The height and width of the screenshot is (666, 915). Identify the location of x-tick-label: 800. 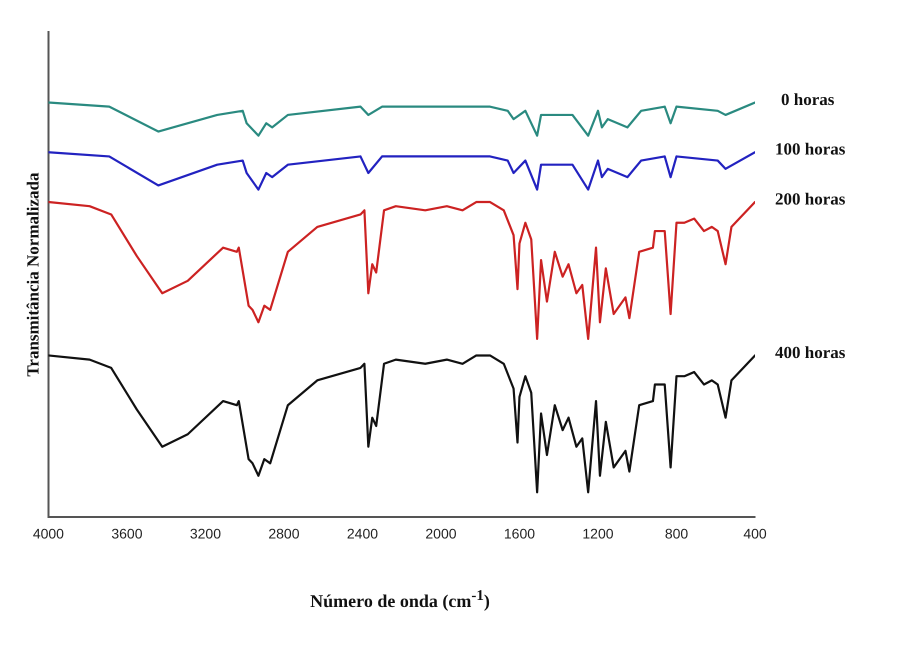
(676, 533).